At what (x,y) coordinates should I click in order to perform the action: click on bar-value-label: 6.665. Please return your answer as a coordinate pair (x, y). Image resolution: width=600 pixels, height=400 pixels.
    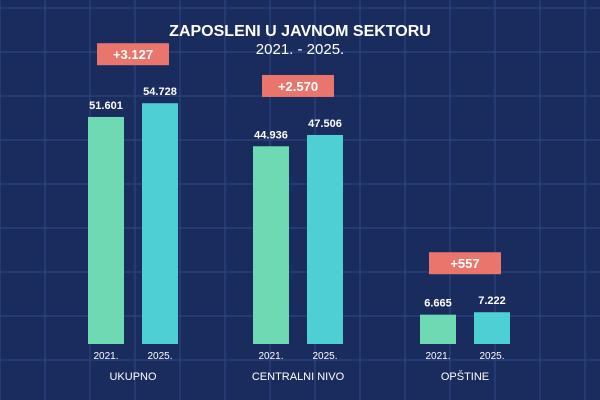
    Looking at the image, I should click on (438, 304).